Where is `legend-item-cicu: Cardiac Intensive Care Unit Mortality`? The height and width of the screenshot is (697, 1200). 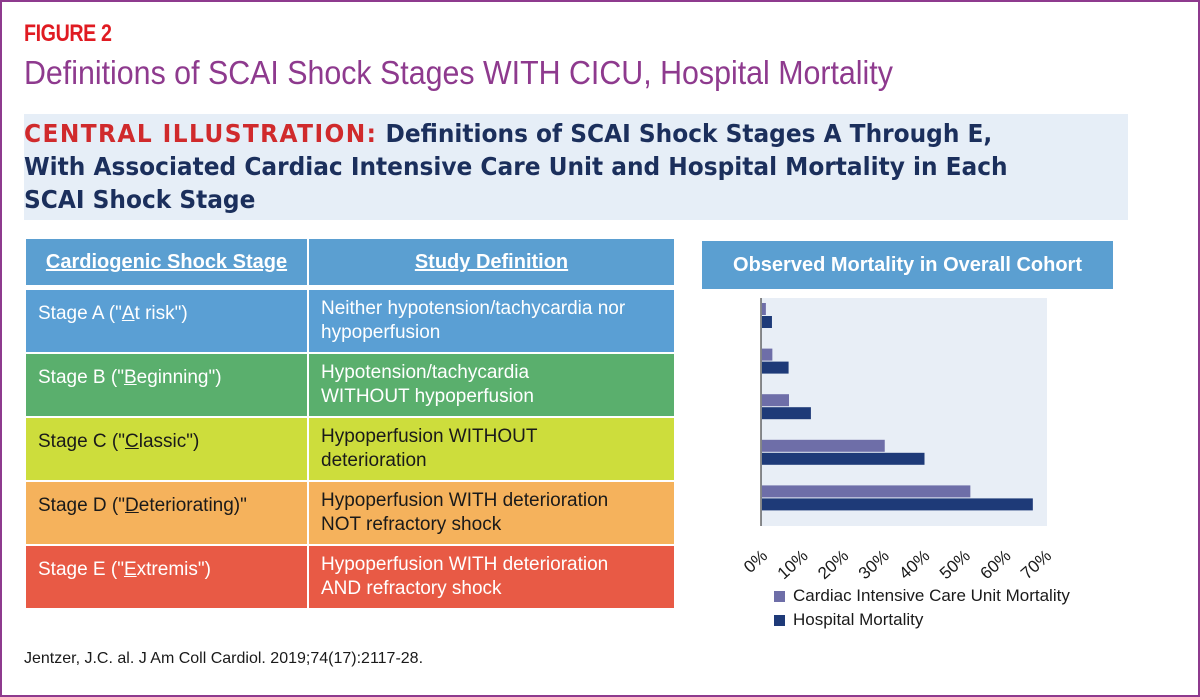 legend-item-cicu: Cardiac Intensive Care Unit Mortality is located at coordinates (922, 596).